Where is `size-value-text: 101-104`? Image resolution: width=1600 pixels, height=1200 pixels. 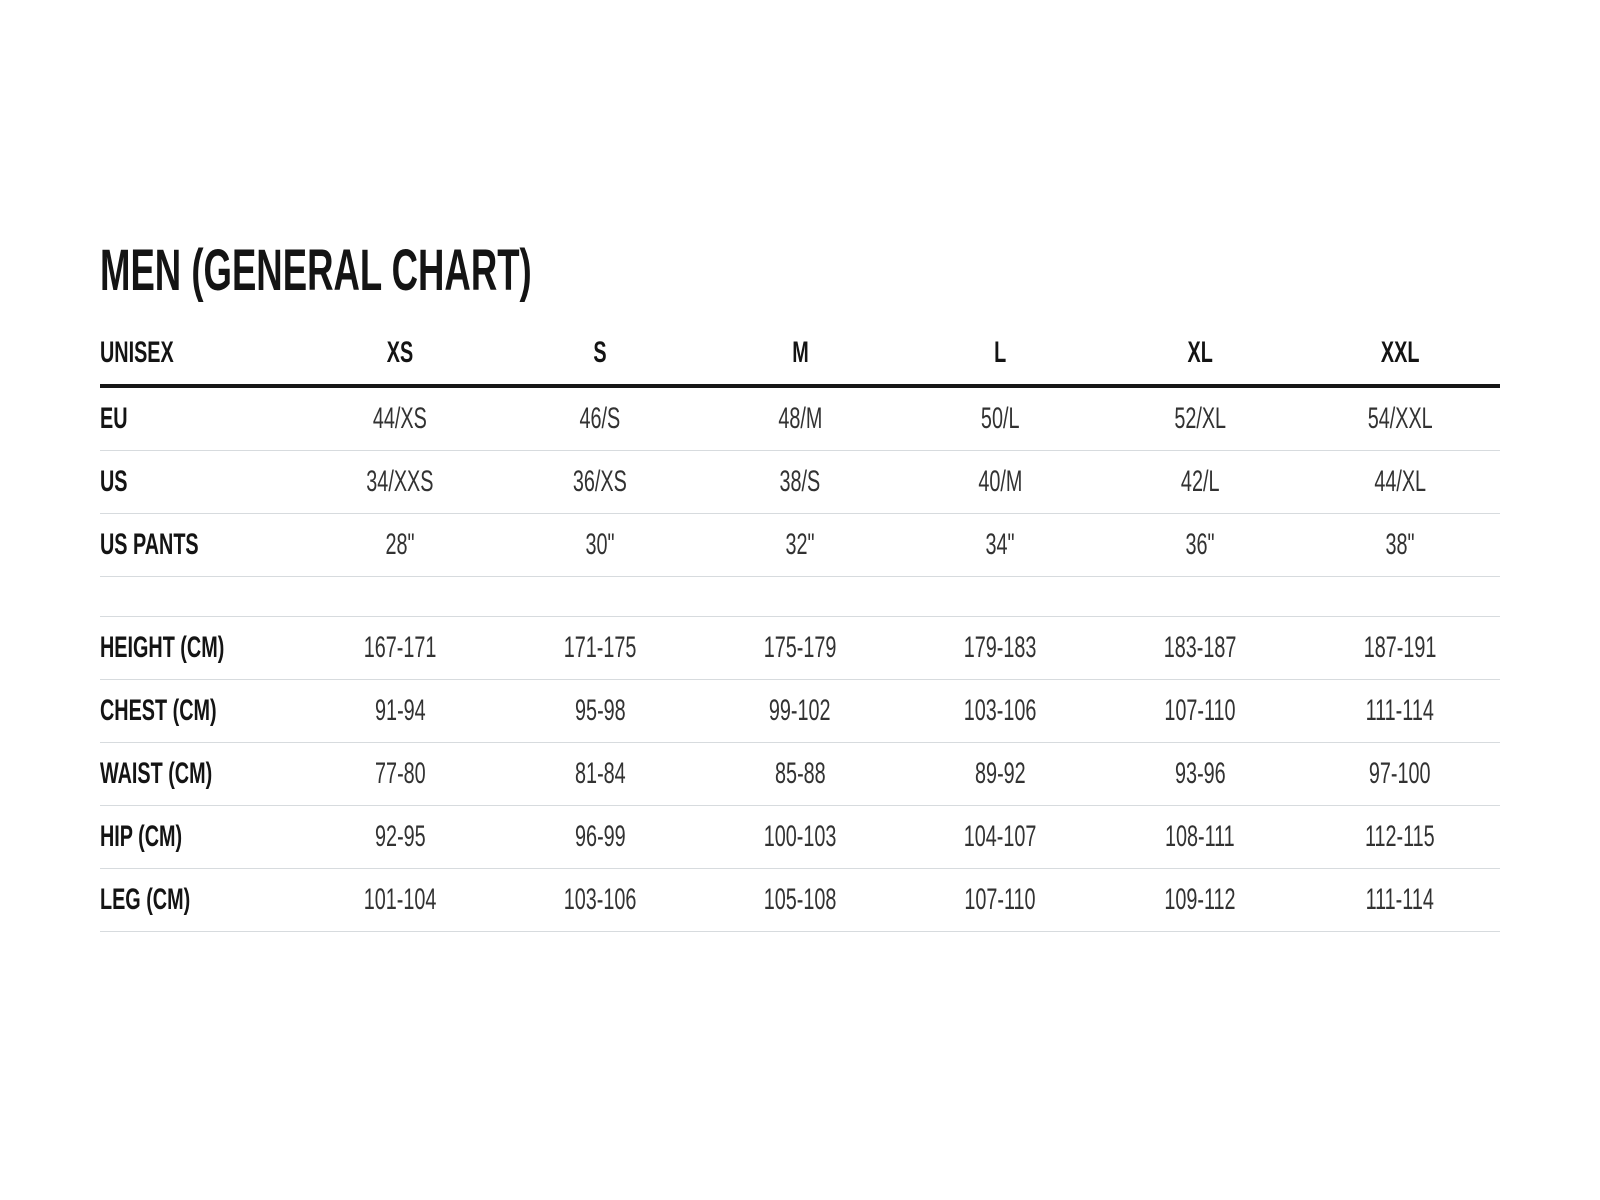 size-value-text: 101-104 is located at coordinates (400, 899).